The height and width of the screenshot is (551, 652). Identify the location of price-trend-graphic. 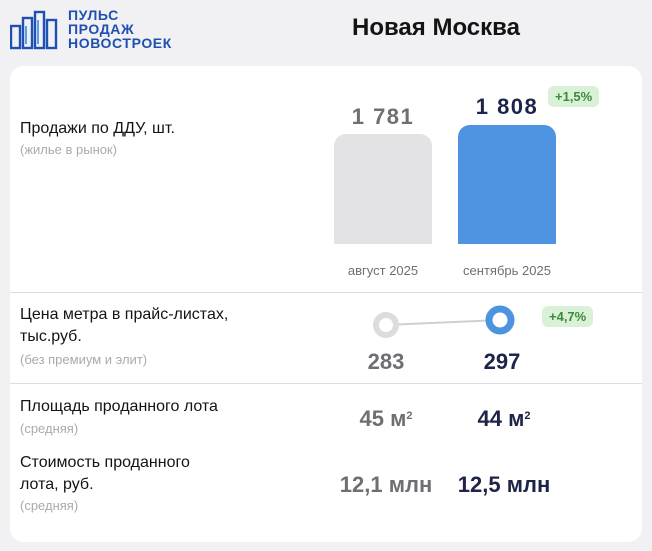
(444, 321).